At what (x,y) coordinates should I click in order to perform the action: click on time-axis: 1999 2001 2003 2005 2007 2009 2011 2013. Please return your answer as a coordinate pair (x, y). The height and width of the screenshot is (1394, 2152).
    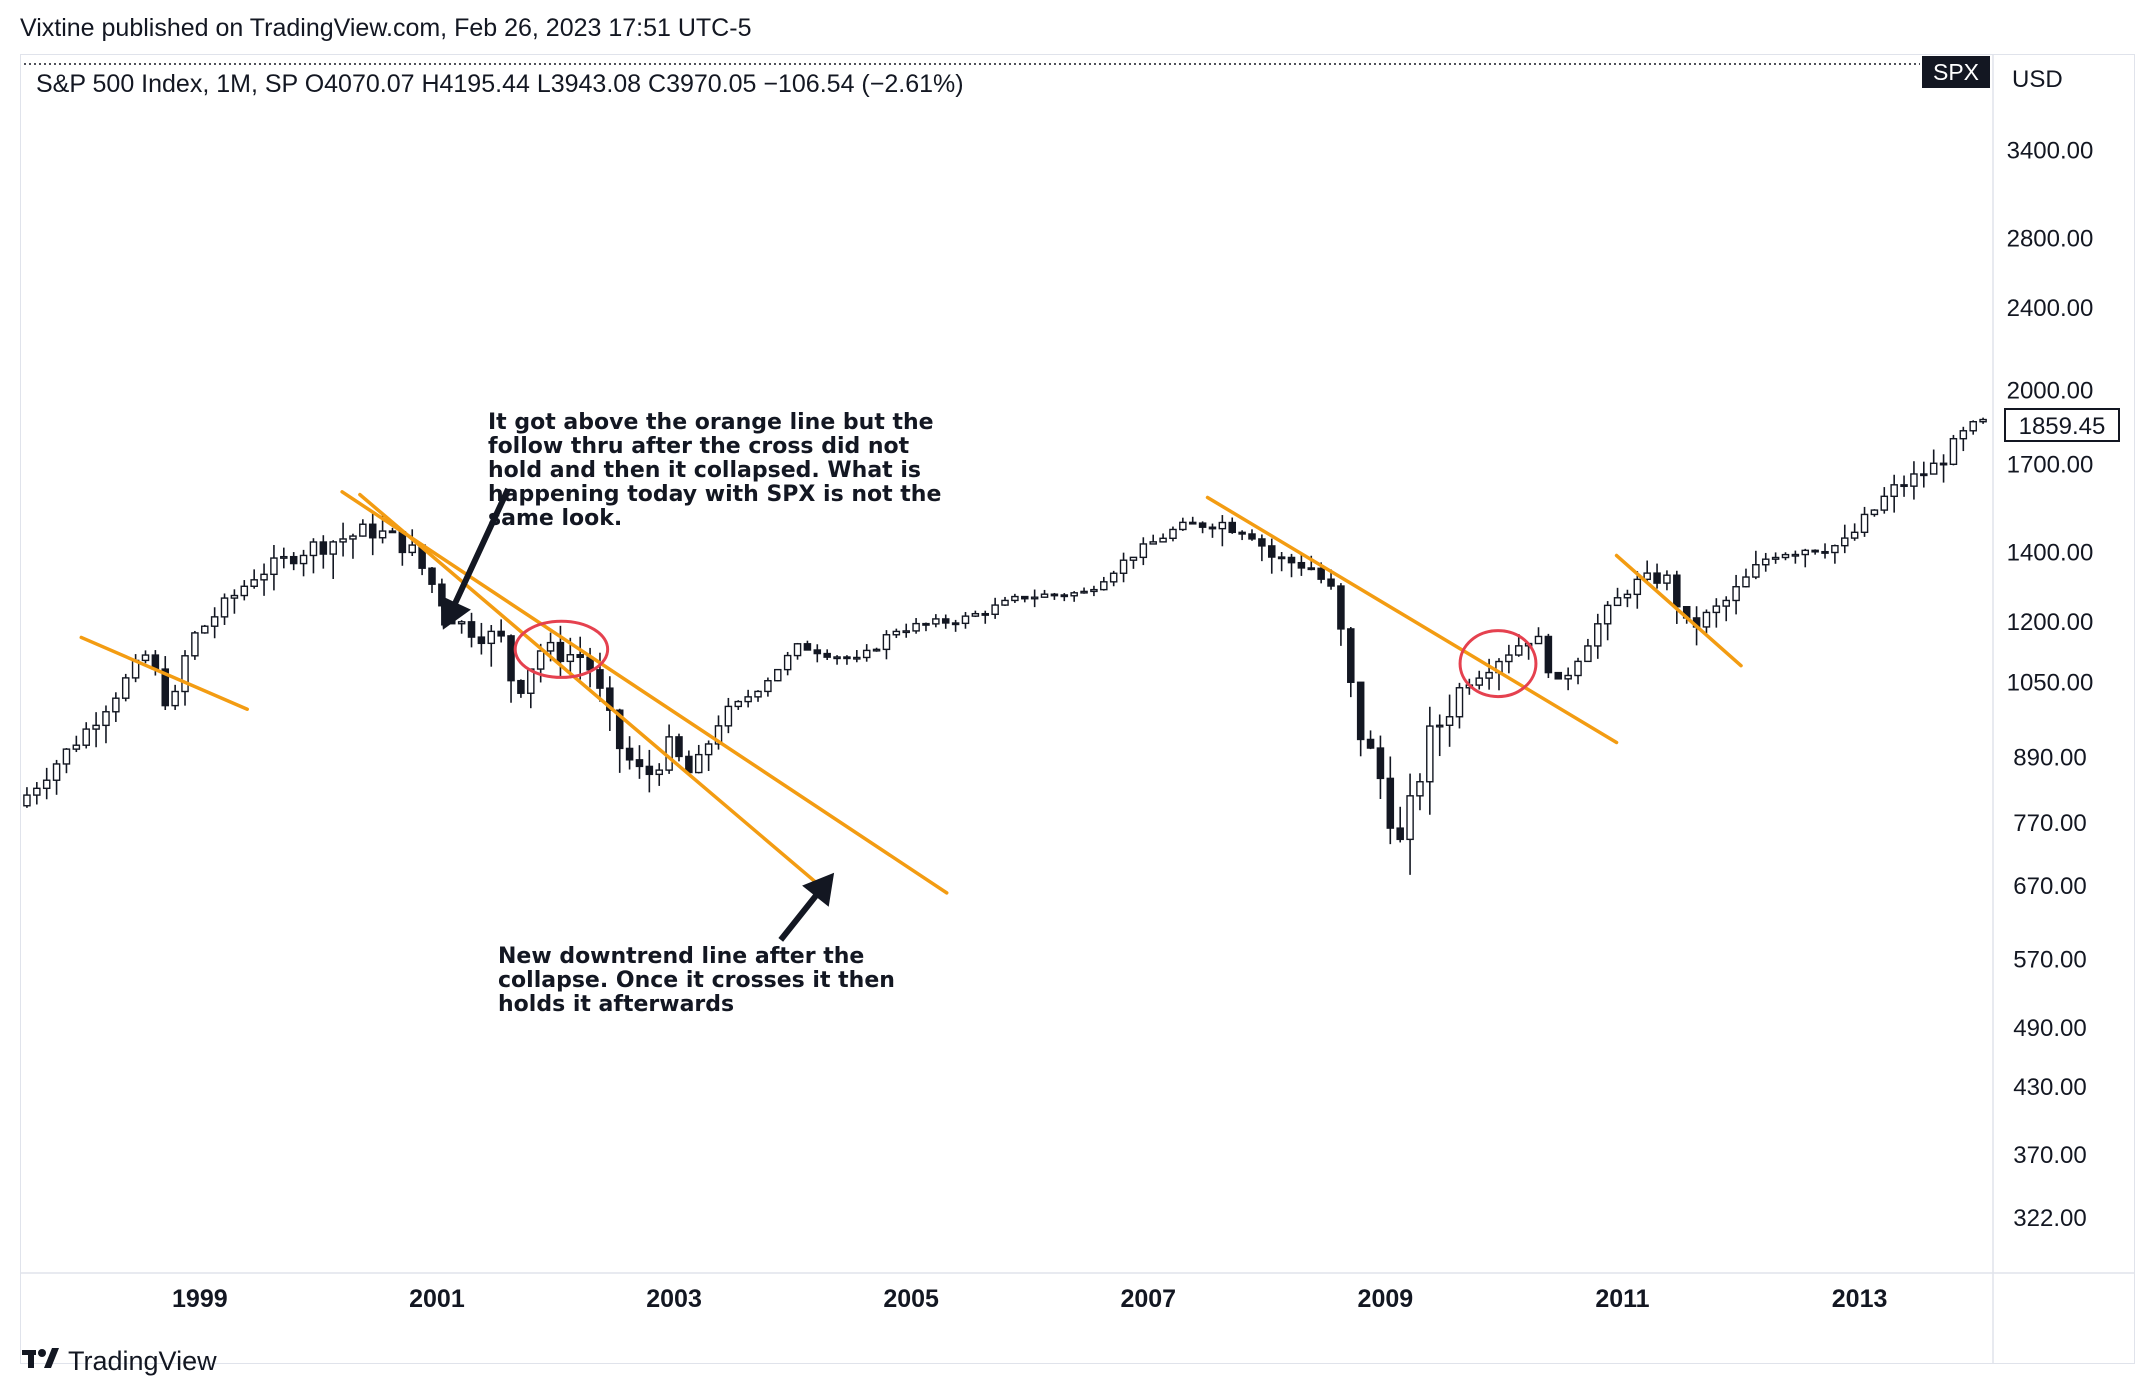
    Looking at the image, I should click on (1029, 1299).